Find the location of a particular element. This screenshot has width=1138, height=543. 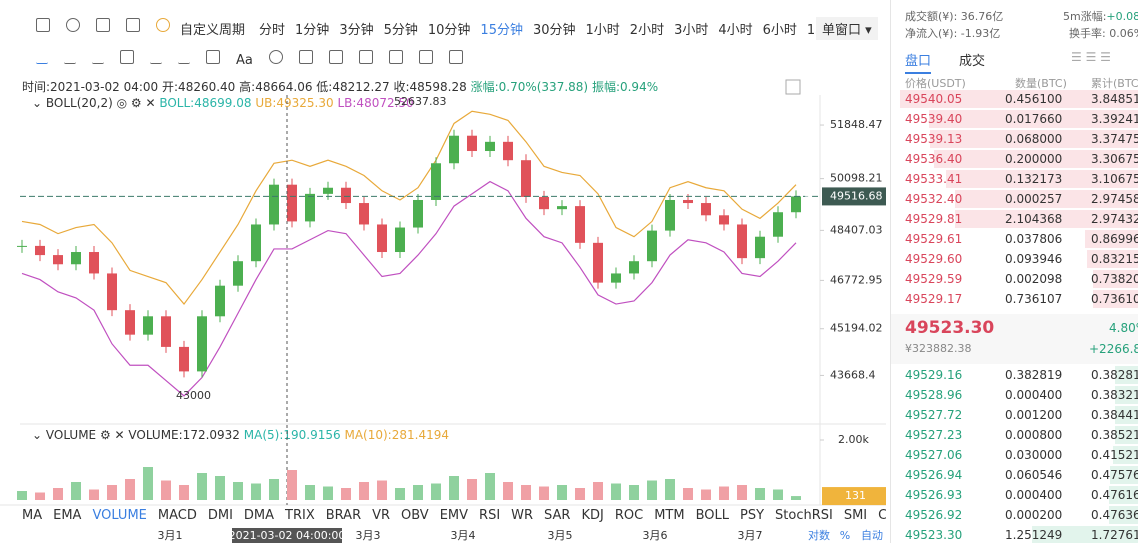

ask-row: 49539.40 0.017660 3.392419 is located at coordinates (1014, 119).